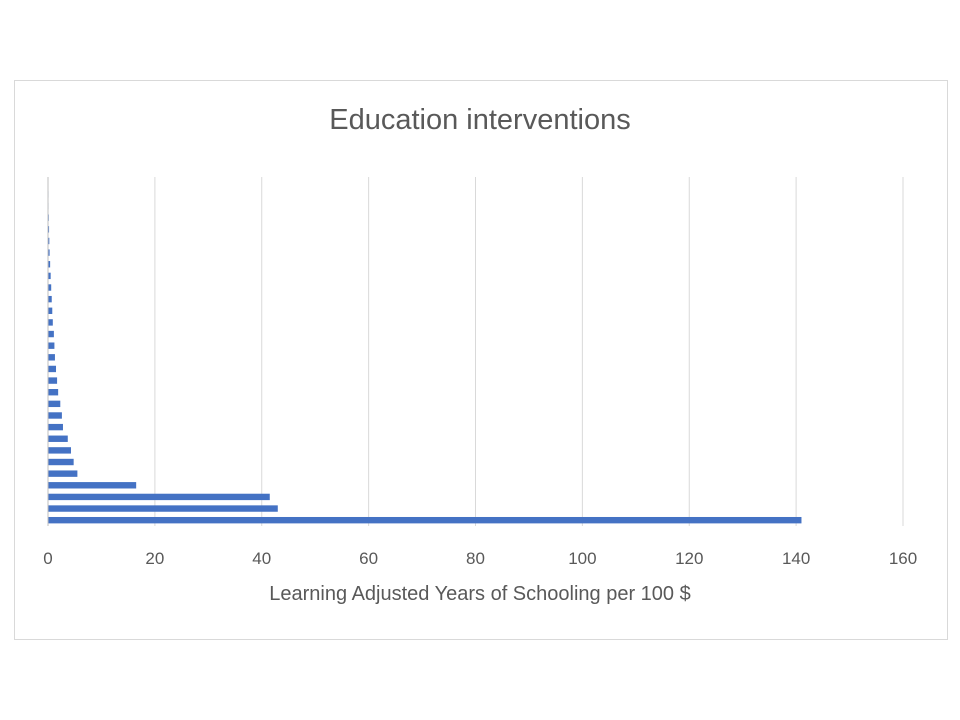  What do you see at coordinates (480, 120) in the screenshot?
I see `chart-title: Education interventions` at bounding box center [480, 120].